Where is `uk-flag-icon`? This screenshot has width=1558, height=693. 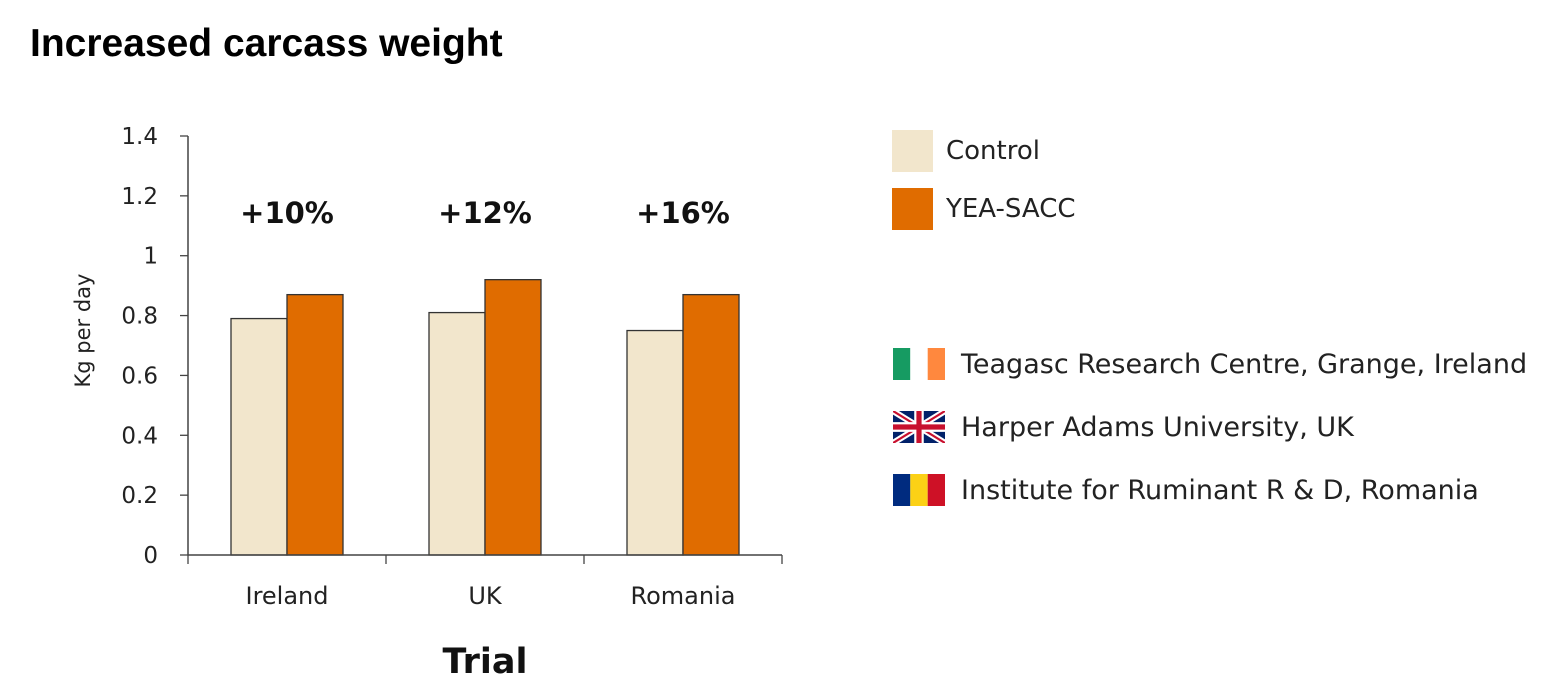 uk-flag-icon is located at coordinates (919, 427).